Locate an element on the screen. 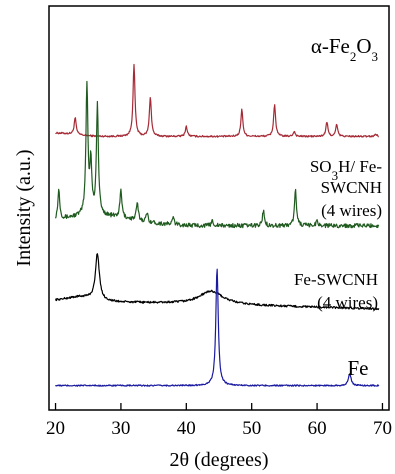 This screenshot has width=395, height=474. y-axis-title: Intensity (a.u.) is located at coordinates (24, 207).